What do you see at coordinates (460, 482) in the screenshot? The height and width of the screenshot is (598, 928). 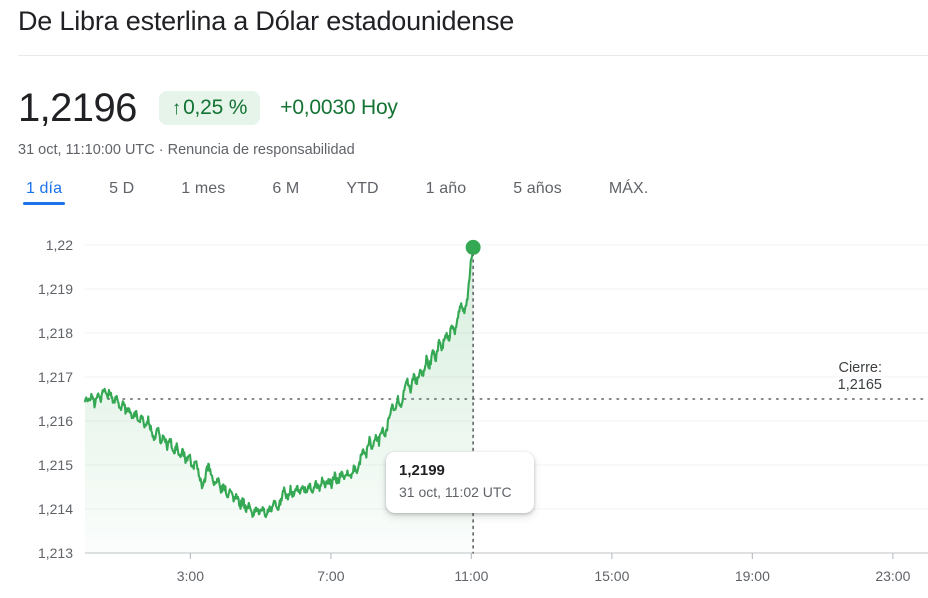 I see `chart-tooltip: 1,2199 31 oct, 11:02 UTC` at bounding box center [460, 482].